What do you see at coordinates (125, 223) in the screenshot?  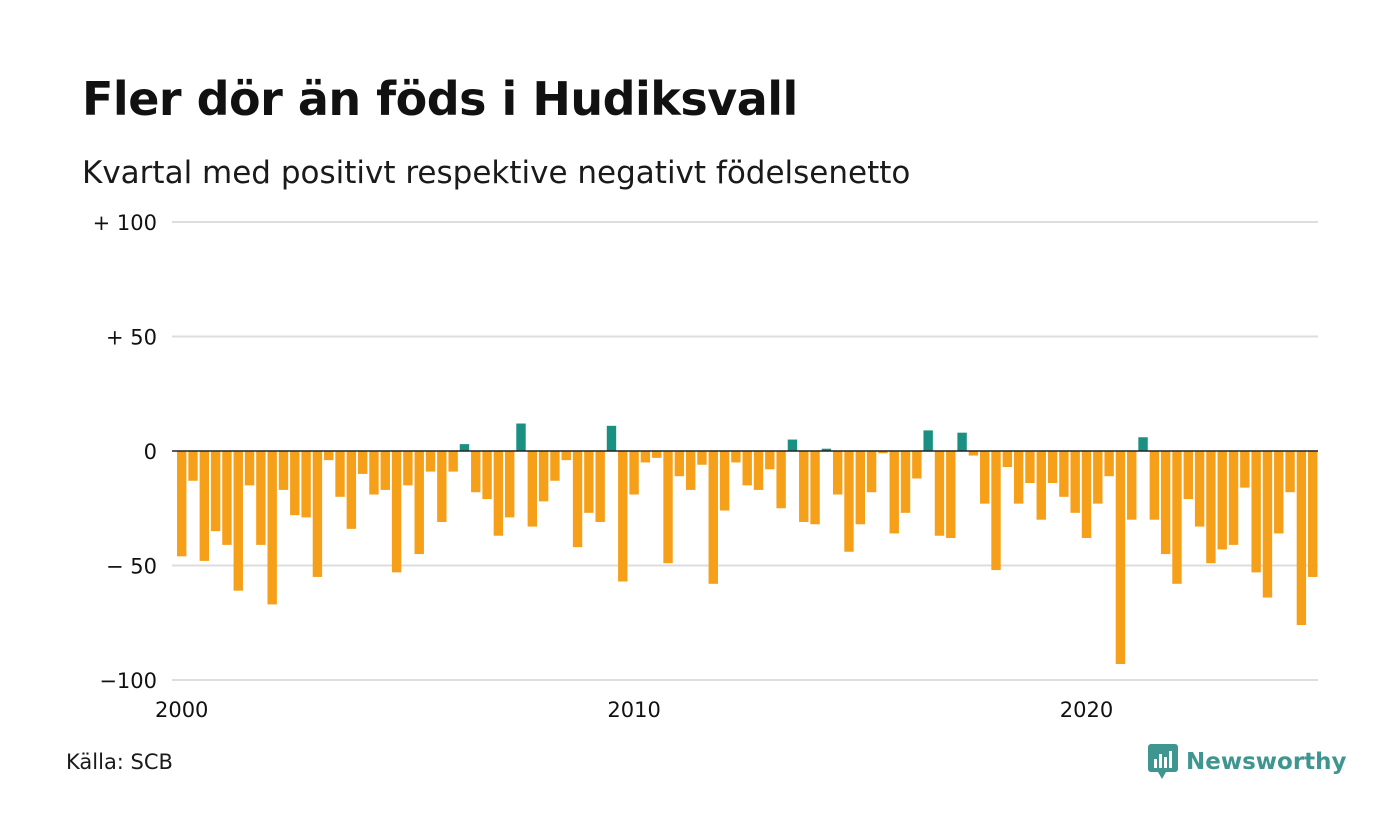 I see `y-tick-label: + 100` at bounding box center [125, 223].